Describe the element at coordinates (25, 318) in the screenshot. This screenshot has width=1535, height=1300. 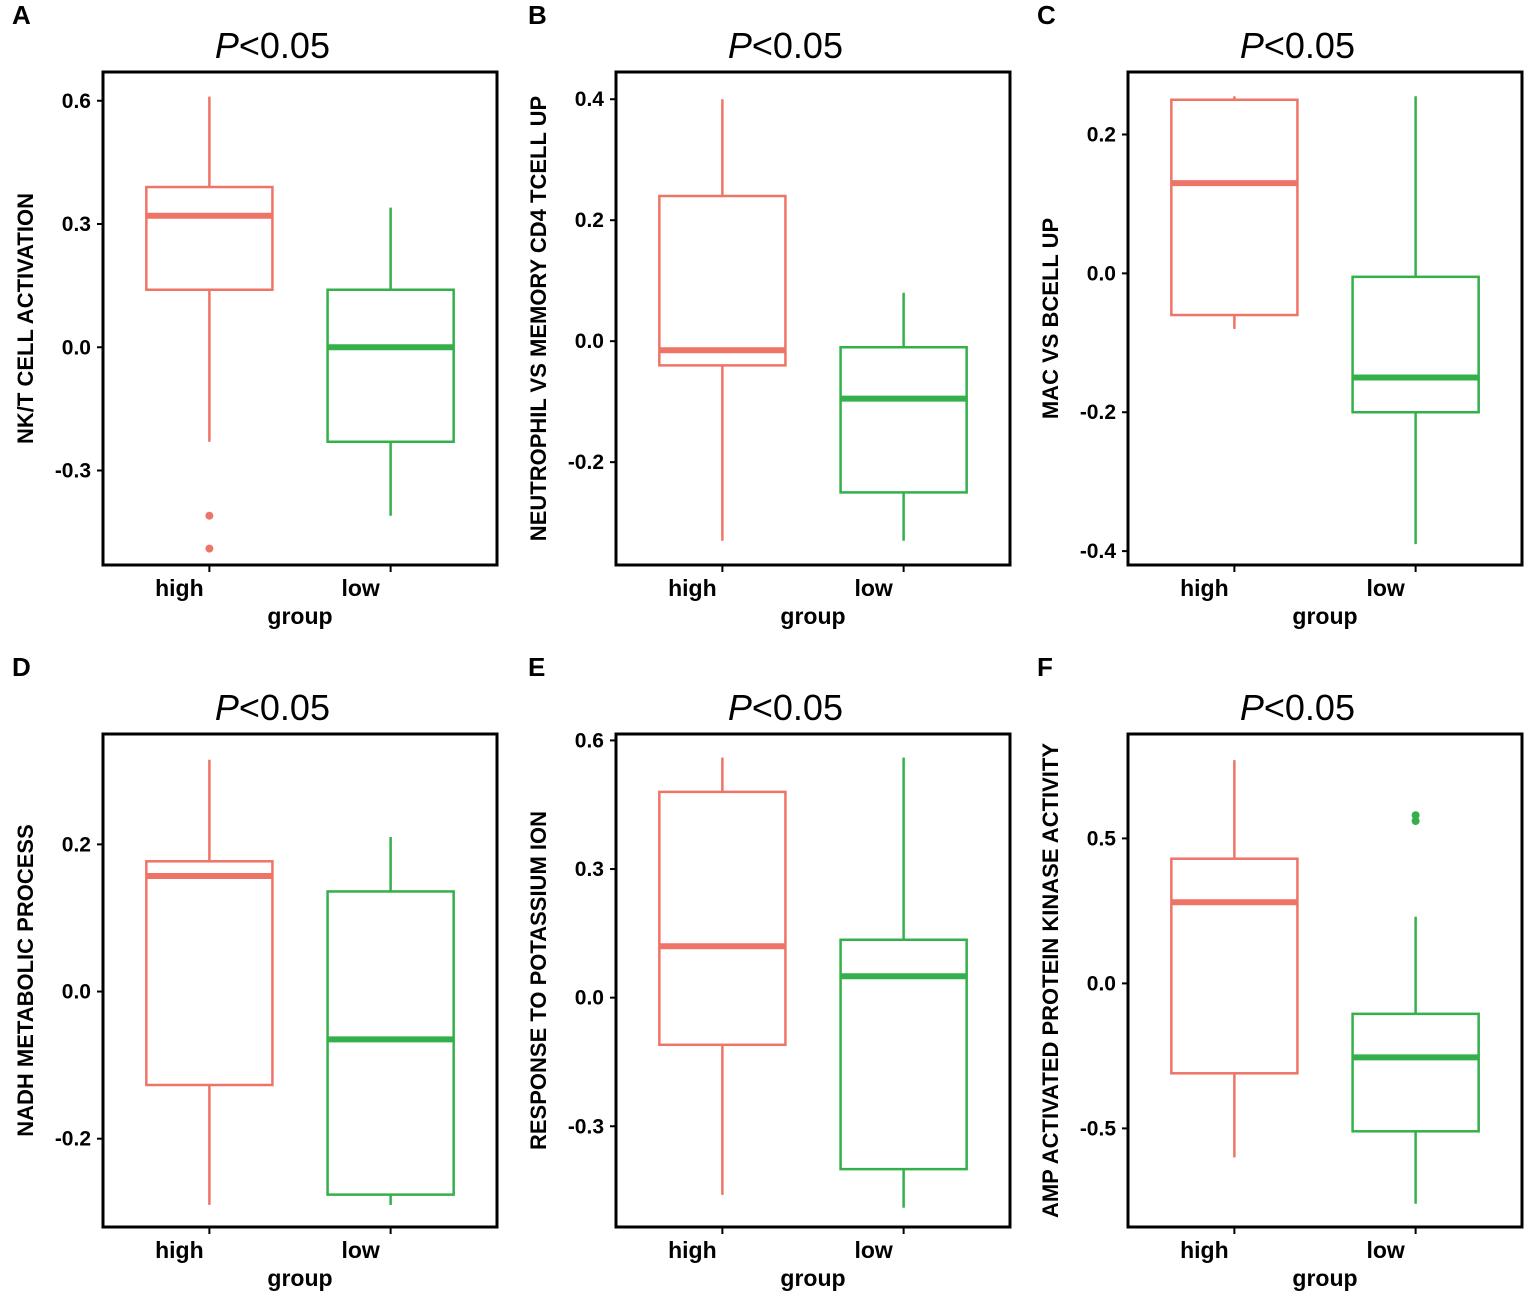
I see `y-axis-title: NK/T CELL ACTIVATION` at that location.